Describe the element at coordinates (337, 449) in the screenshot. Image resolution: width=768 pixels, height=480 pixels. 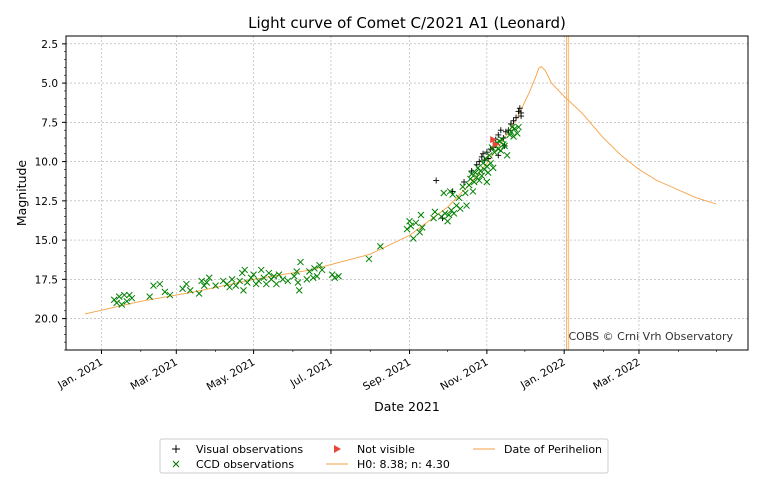
I see `legend-not-visible-marker` at that location.